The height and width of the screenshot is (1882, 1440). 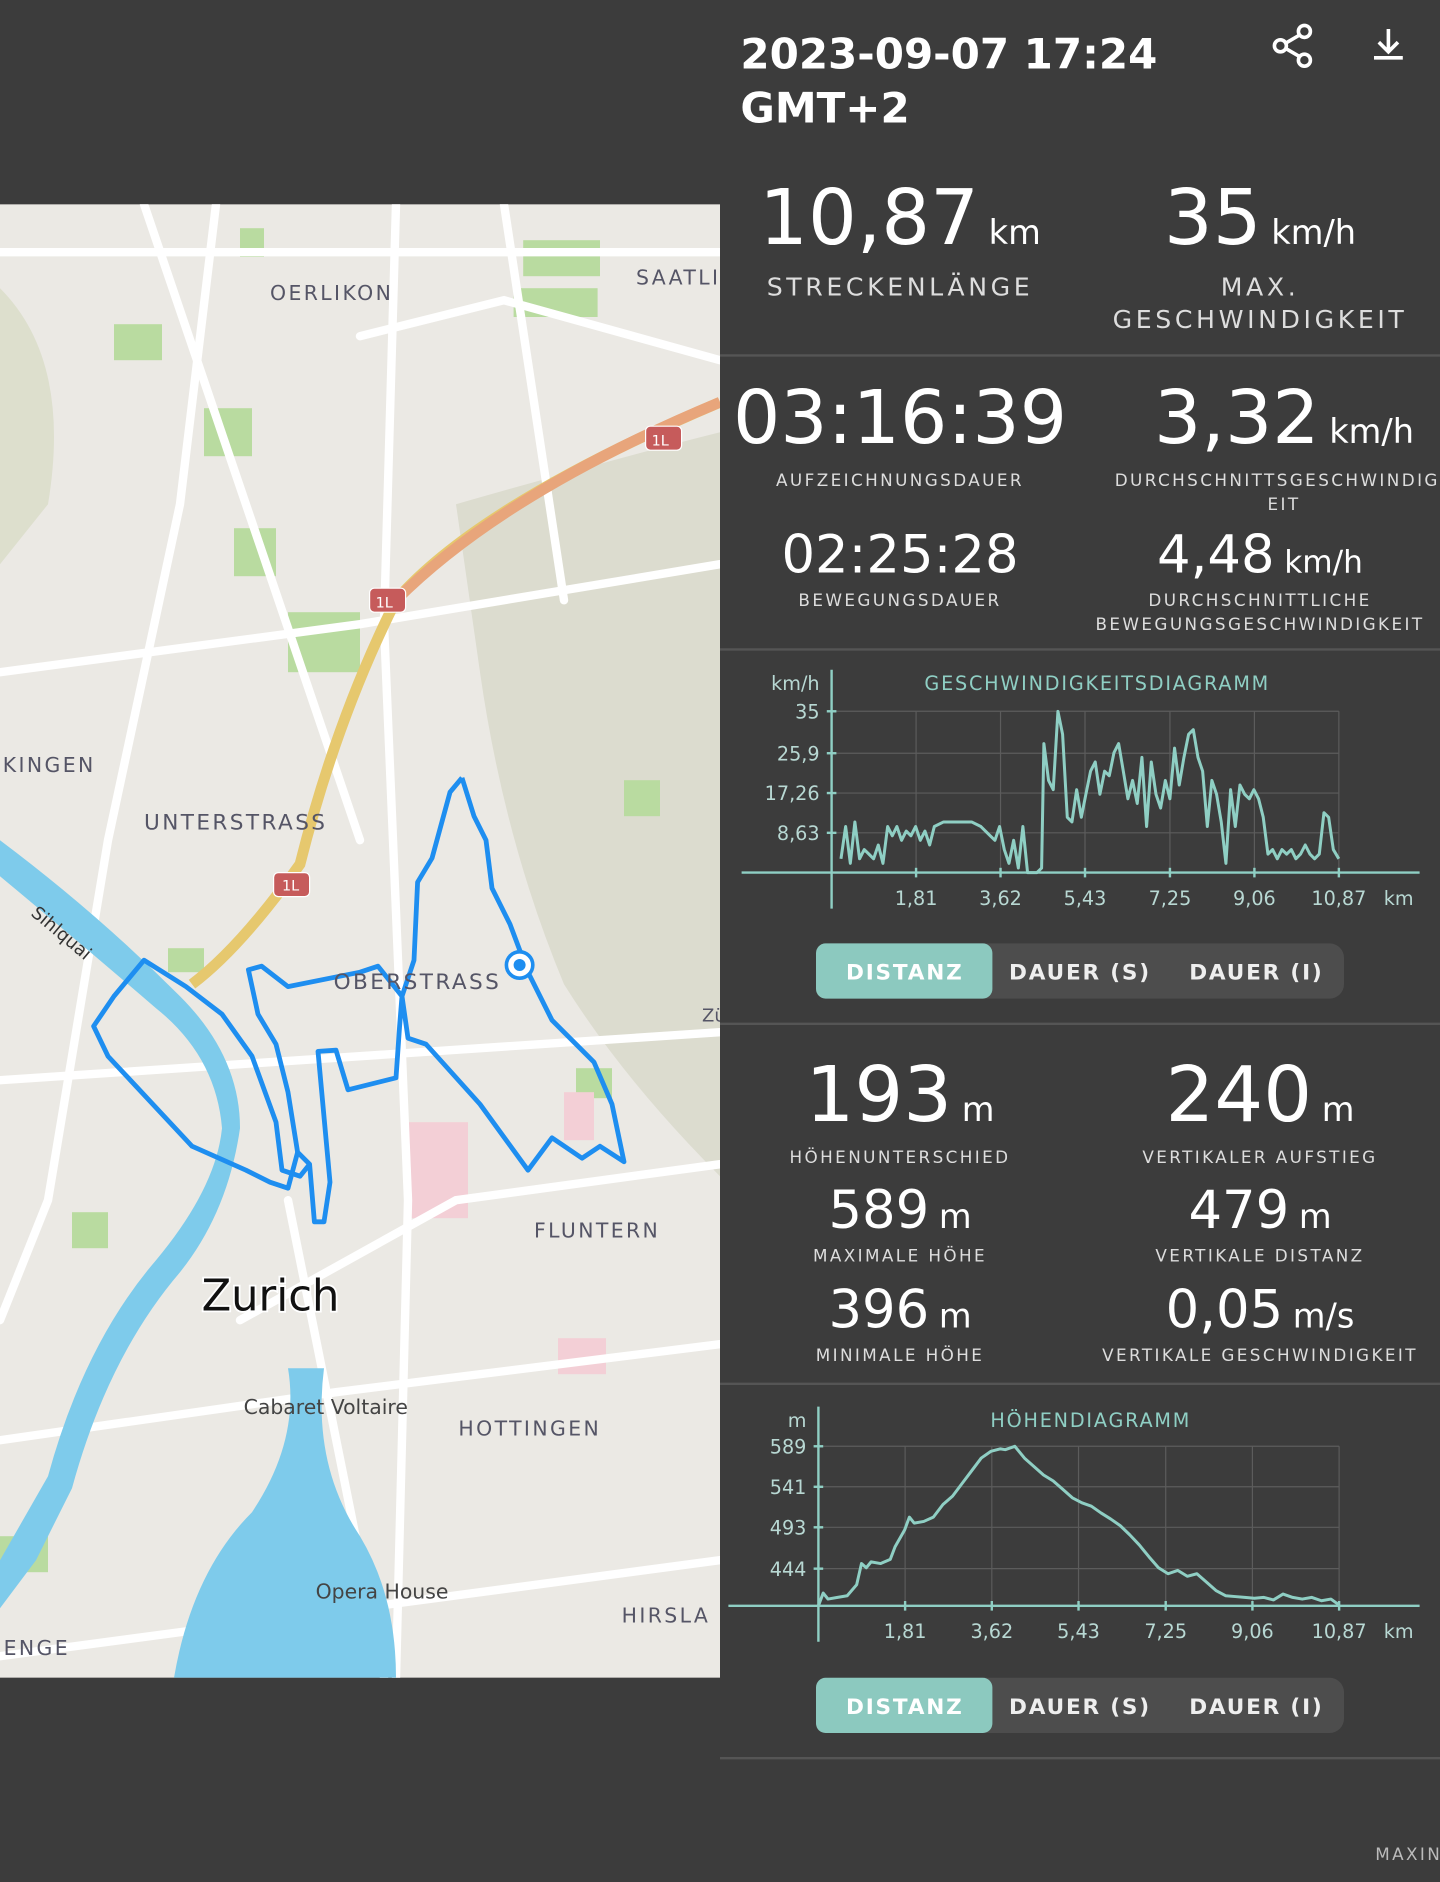 I want to click on title: 2023-09-07 17:24, so click(x=948, y=54).